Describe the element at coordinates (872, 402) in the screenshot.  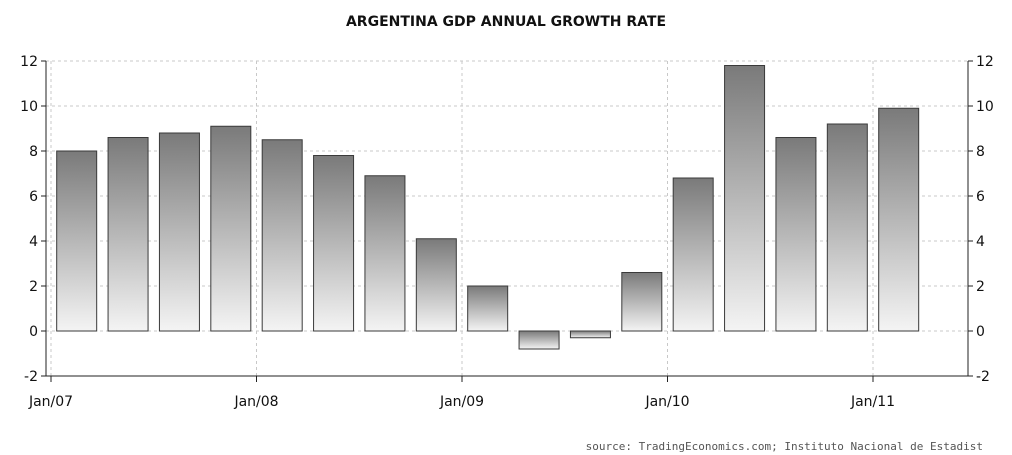
I see `x-tick-label: Jan/11` at that location.